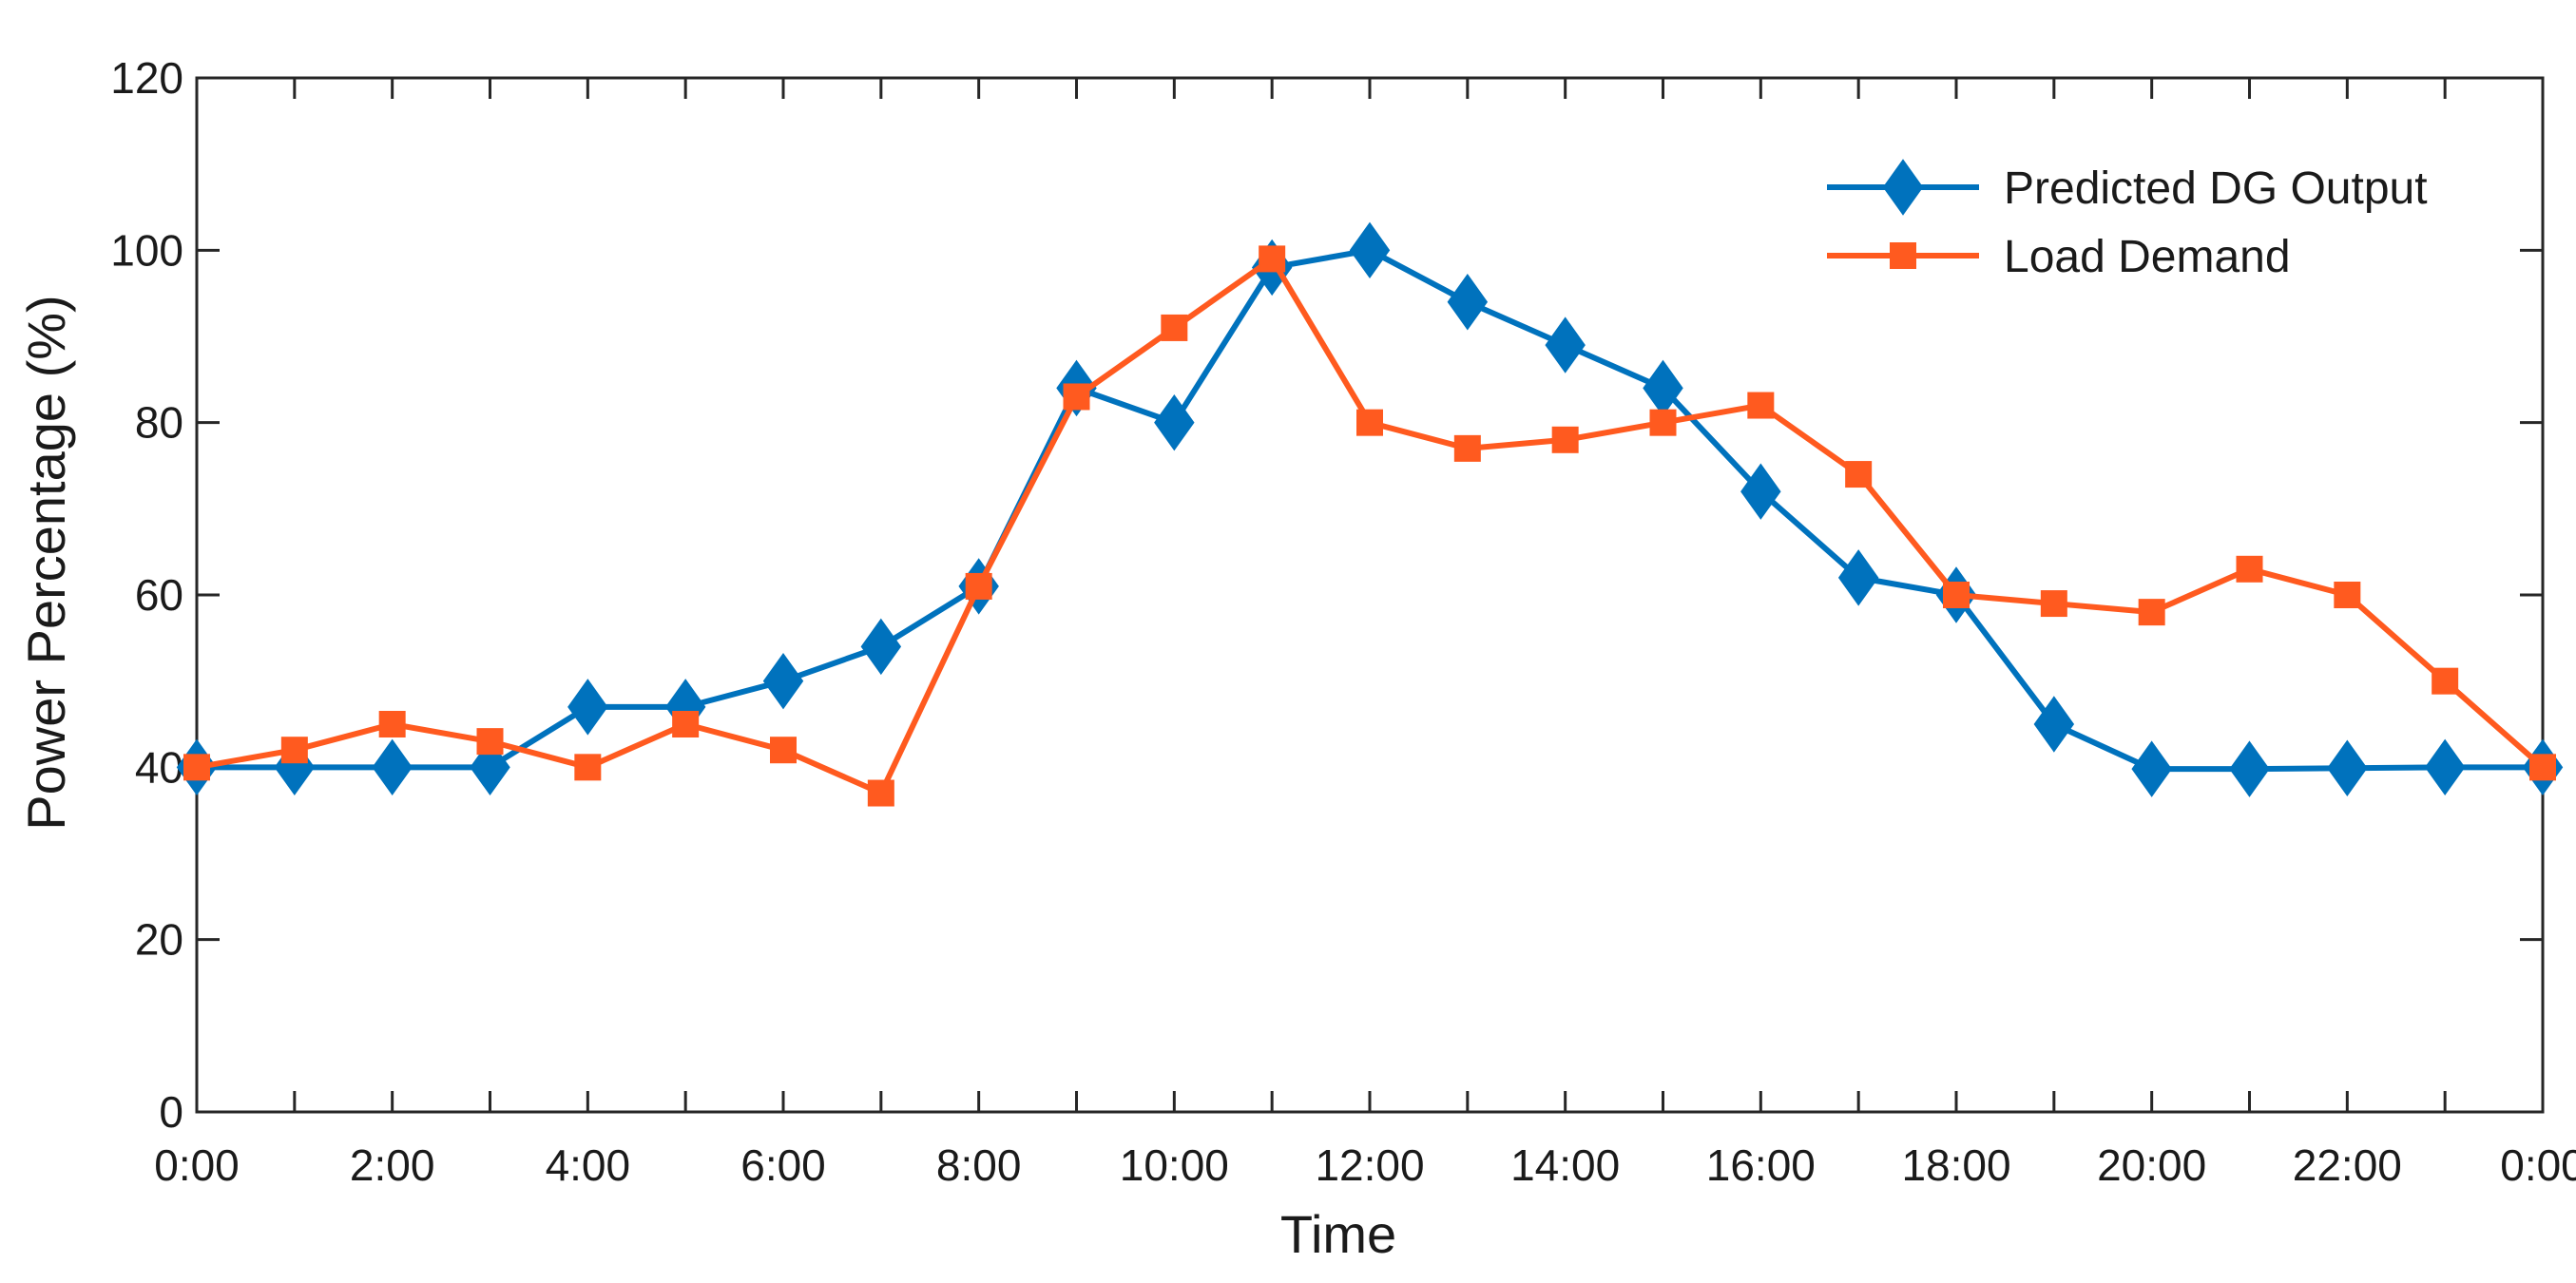 The image size is (2576, 1283). What do you see at coordinates (146, 250) in the screenshot?
I see `y-tick-label: 100` at bounding box center [146, 250].